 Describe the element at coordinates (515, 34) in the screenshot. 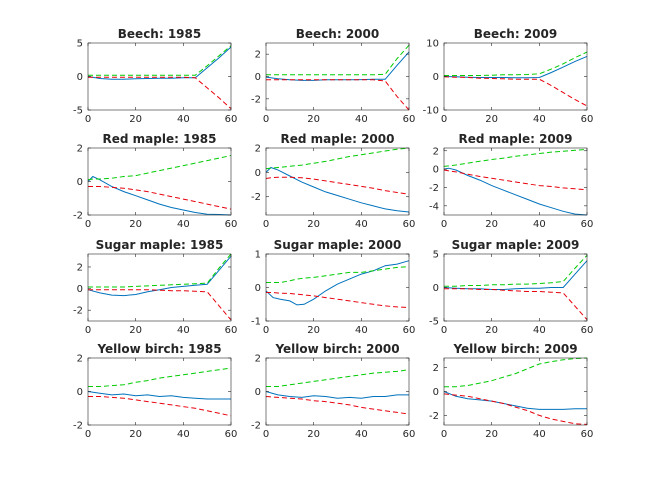

I see `subplot-title: Beech: 2009` at that location.